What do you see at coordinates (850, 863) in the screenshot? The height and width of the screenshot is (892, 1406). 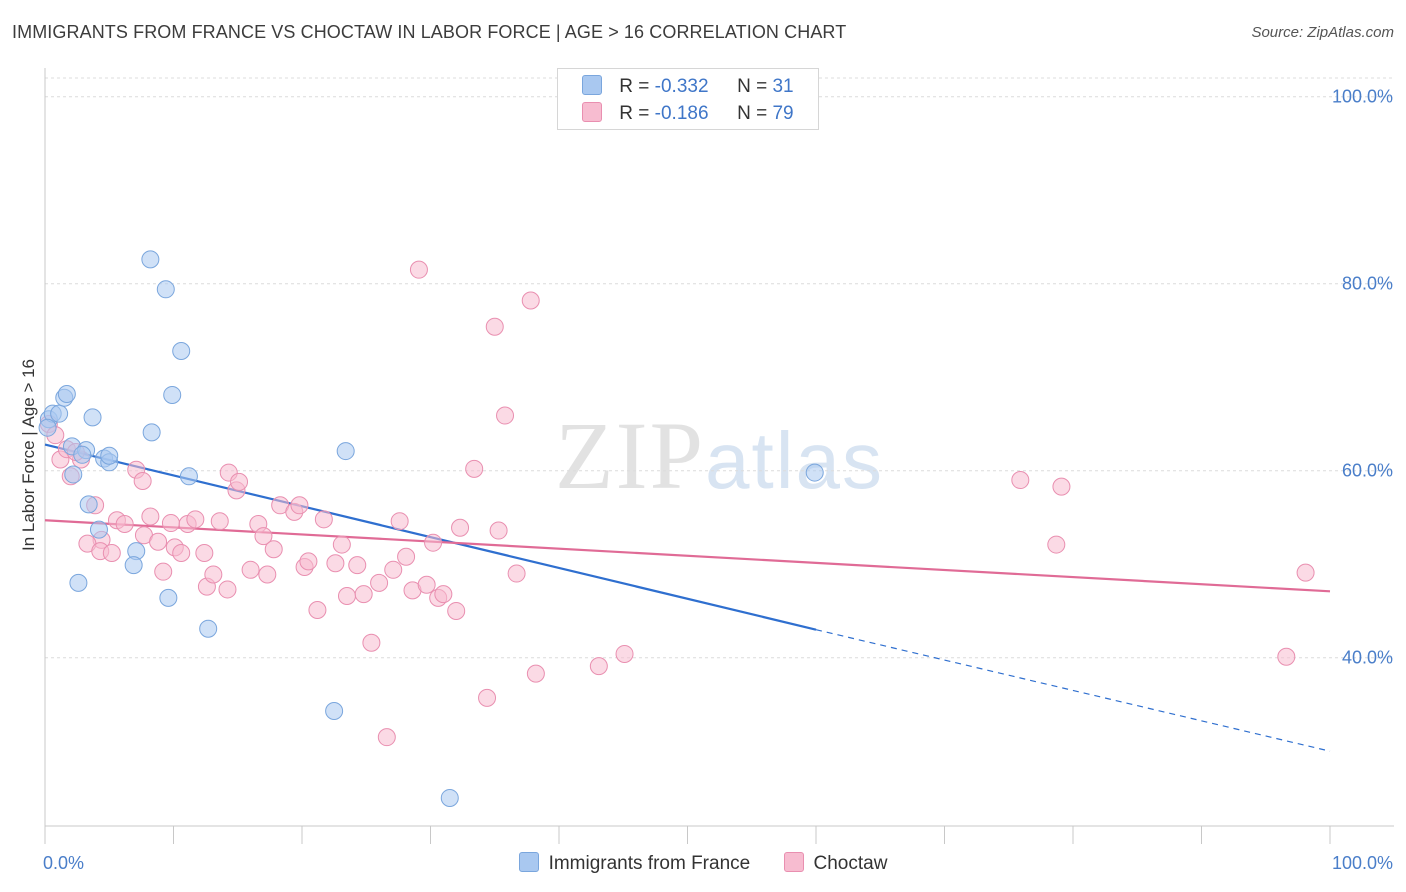 I see `series-label-choctaw: Choctaw` at bounding box center [850, 863].